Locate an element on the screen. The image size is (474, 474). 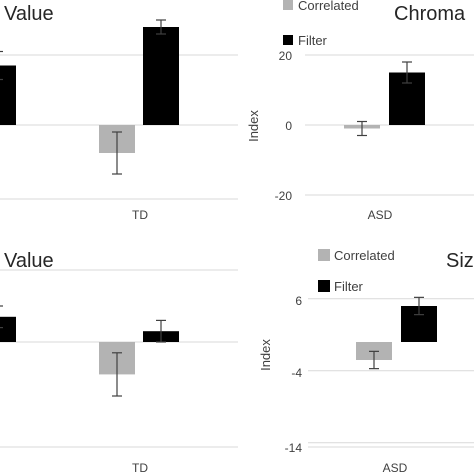
chart-title: Siz is located at coordinates (460, 261).